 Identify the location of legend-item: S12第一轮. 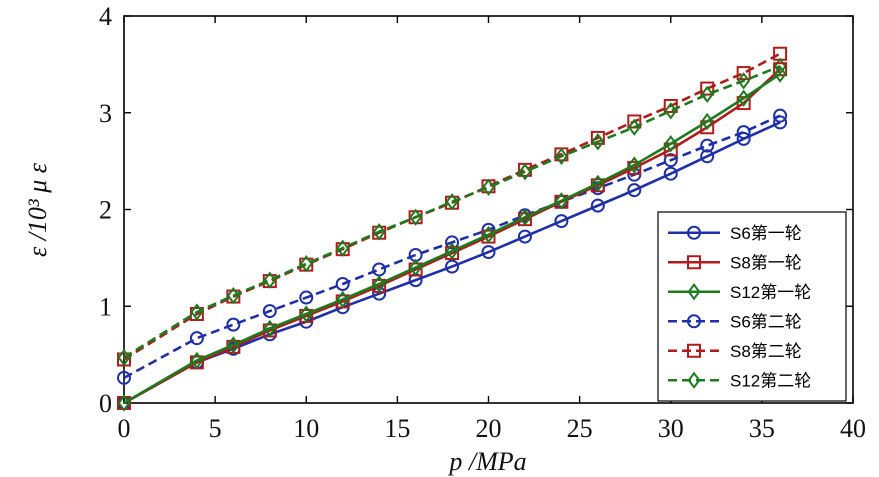
(739, 292).